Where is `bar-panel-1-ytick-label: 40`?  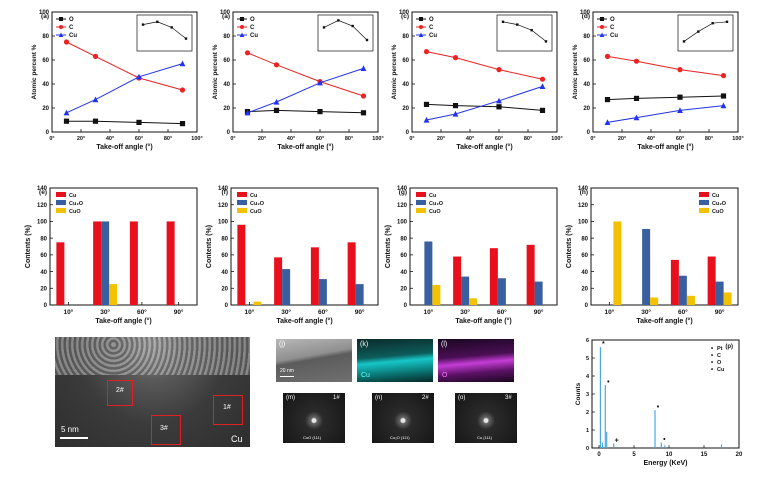
bar-panel-1-ytick-label: 40 is located at coordinates (224, 273).